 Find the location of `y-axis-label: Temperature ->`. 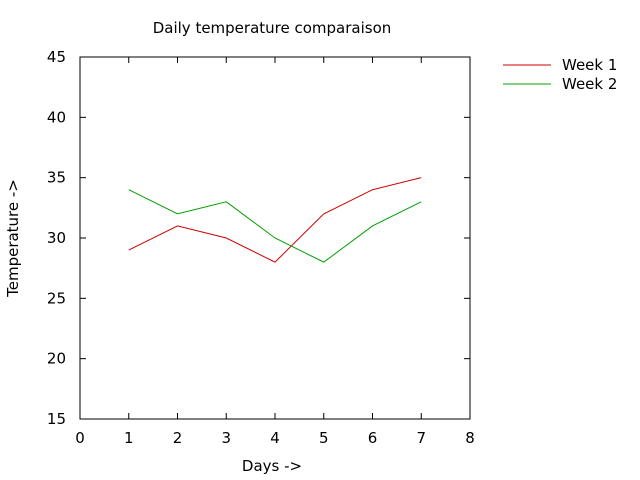

y-axis-label: Temperature -> is located at coordinates (13, 238).